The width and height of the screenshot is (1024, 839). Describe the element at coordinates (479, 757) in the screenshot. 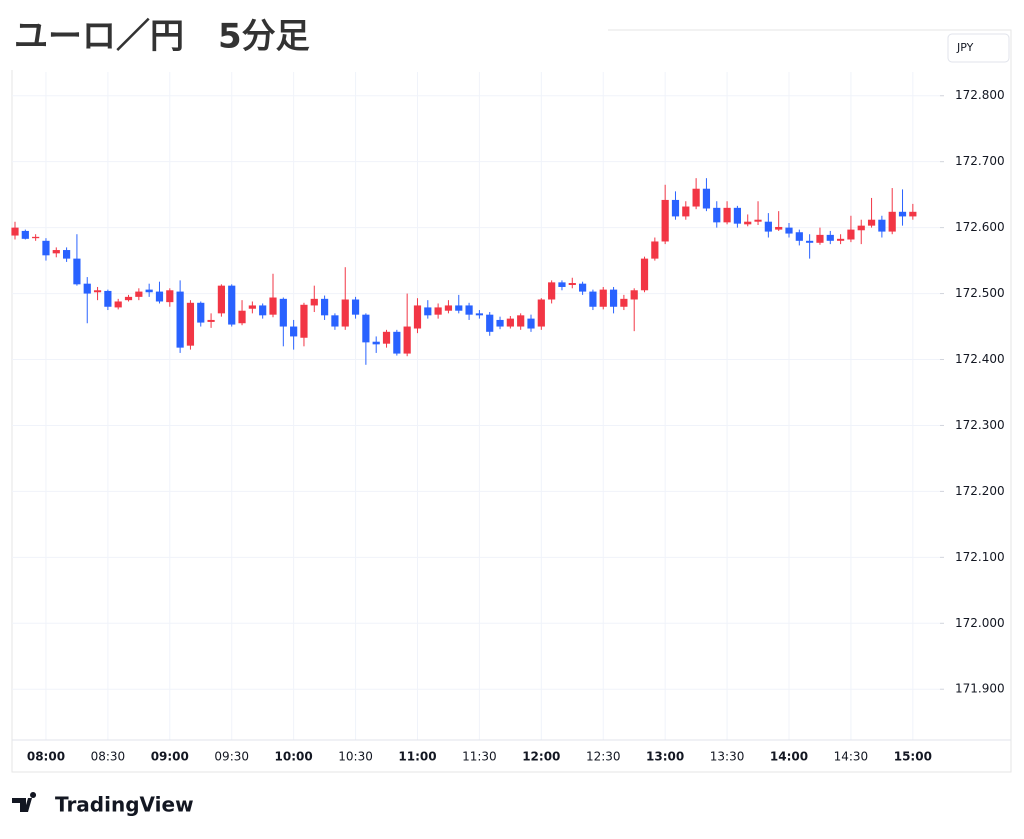

I see `x-tick-label: 11:30` at that location.